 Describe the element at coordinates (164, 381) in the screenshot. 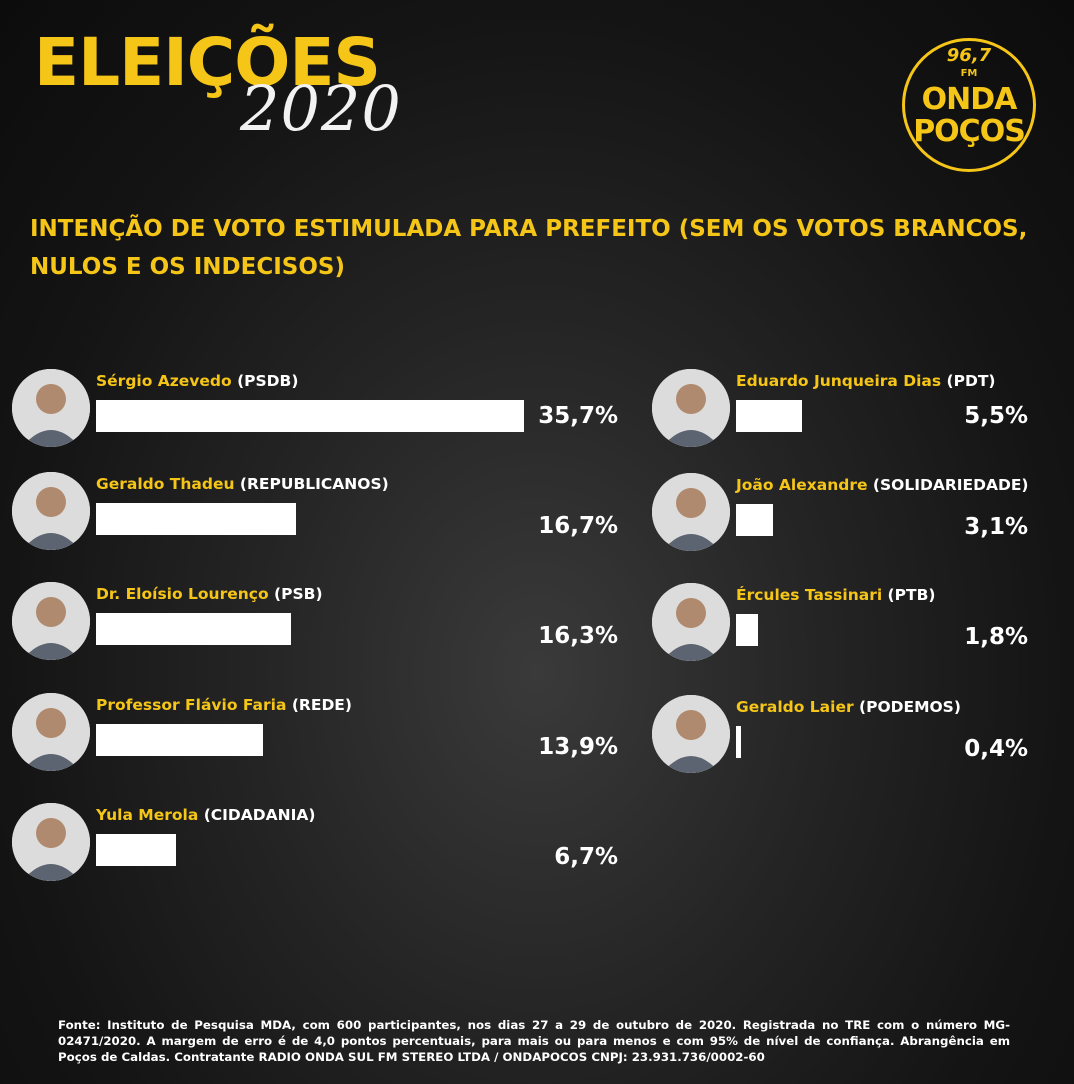

I see `candidate-name-text: Sérgio Azevedo` at that location.